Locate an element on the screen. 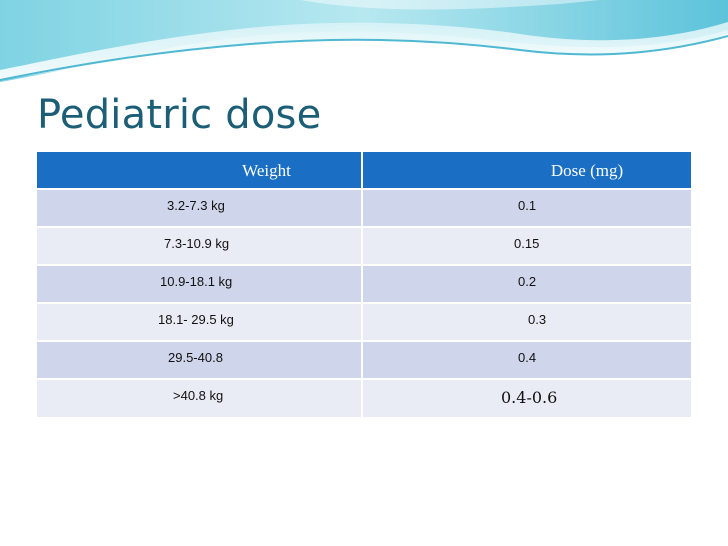  weight-cell: 3.2-7.3 kg is located at coordinates (199, 207).